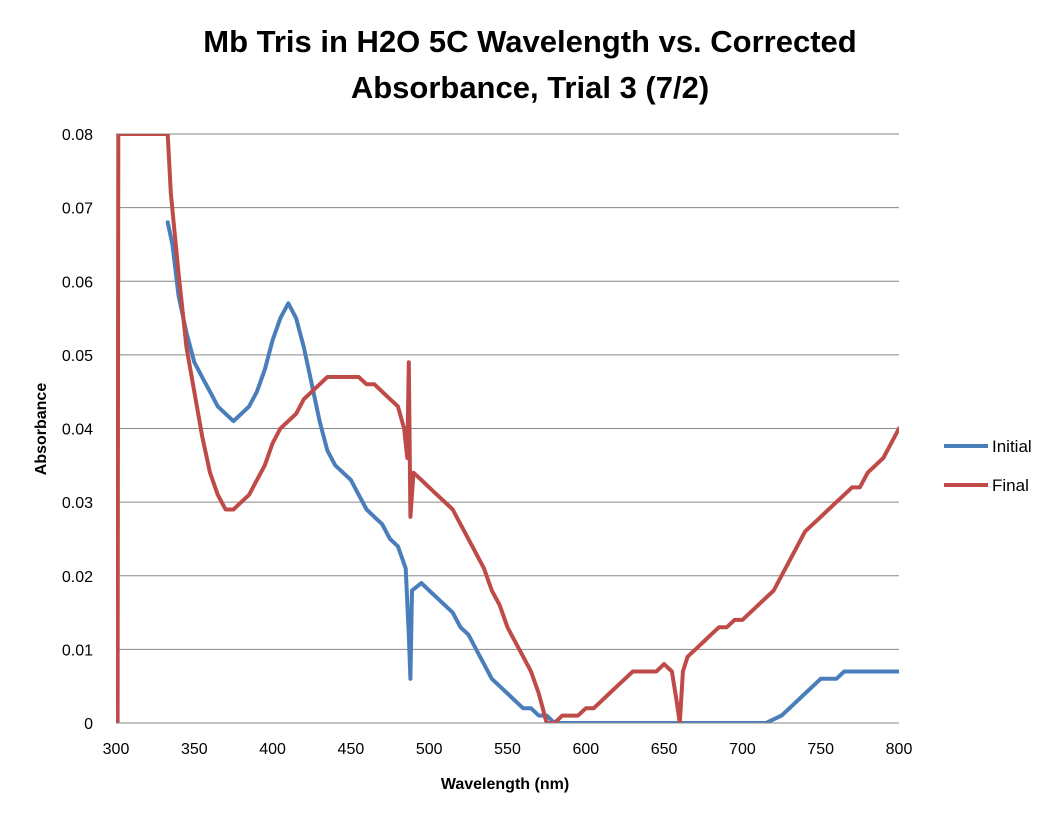 The height and width of the screenshot is (821, 1060). I want to click on x-tick-label: 700, so click(742, 749).